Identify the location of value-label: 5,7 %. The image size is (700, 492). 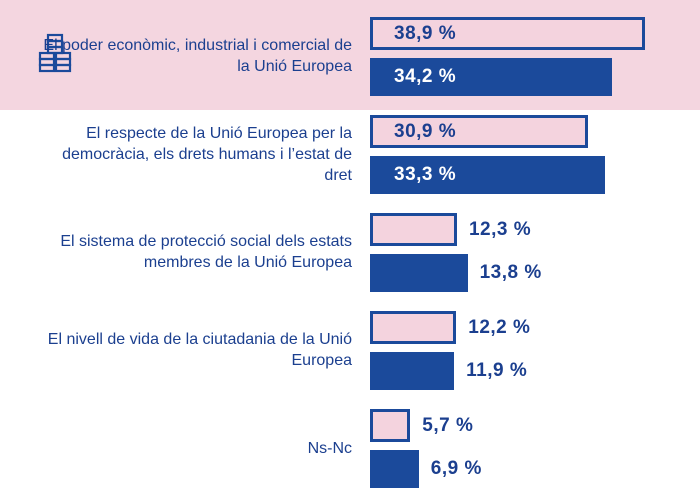
(448, 425).